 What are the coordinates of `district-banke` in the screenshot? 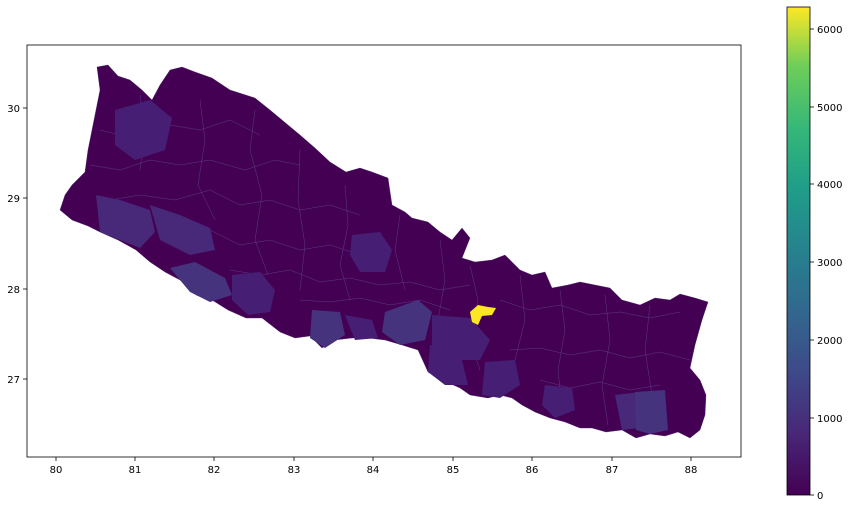 It's located at (253, 293).